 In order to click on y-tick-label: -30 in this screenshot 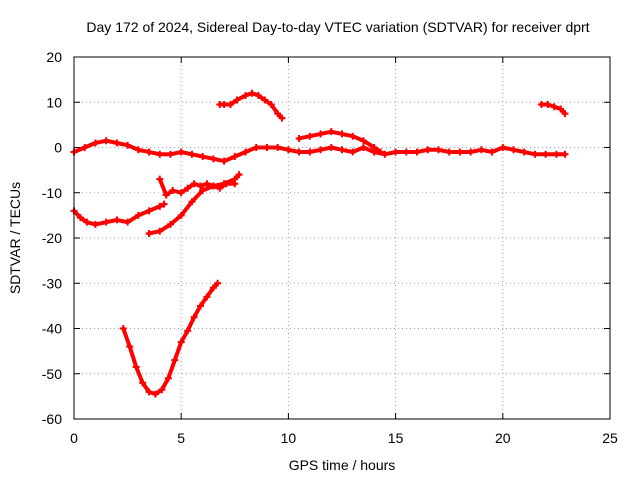, I will do `click(52, 283)`.